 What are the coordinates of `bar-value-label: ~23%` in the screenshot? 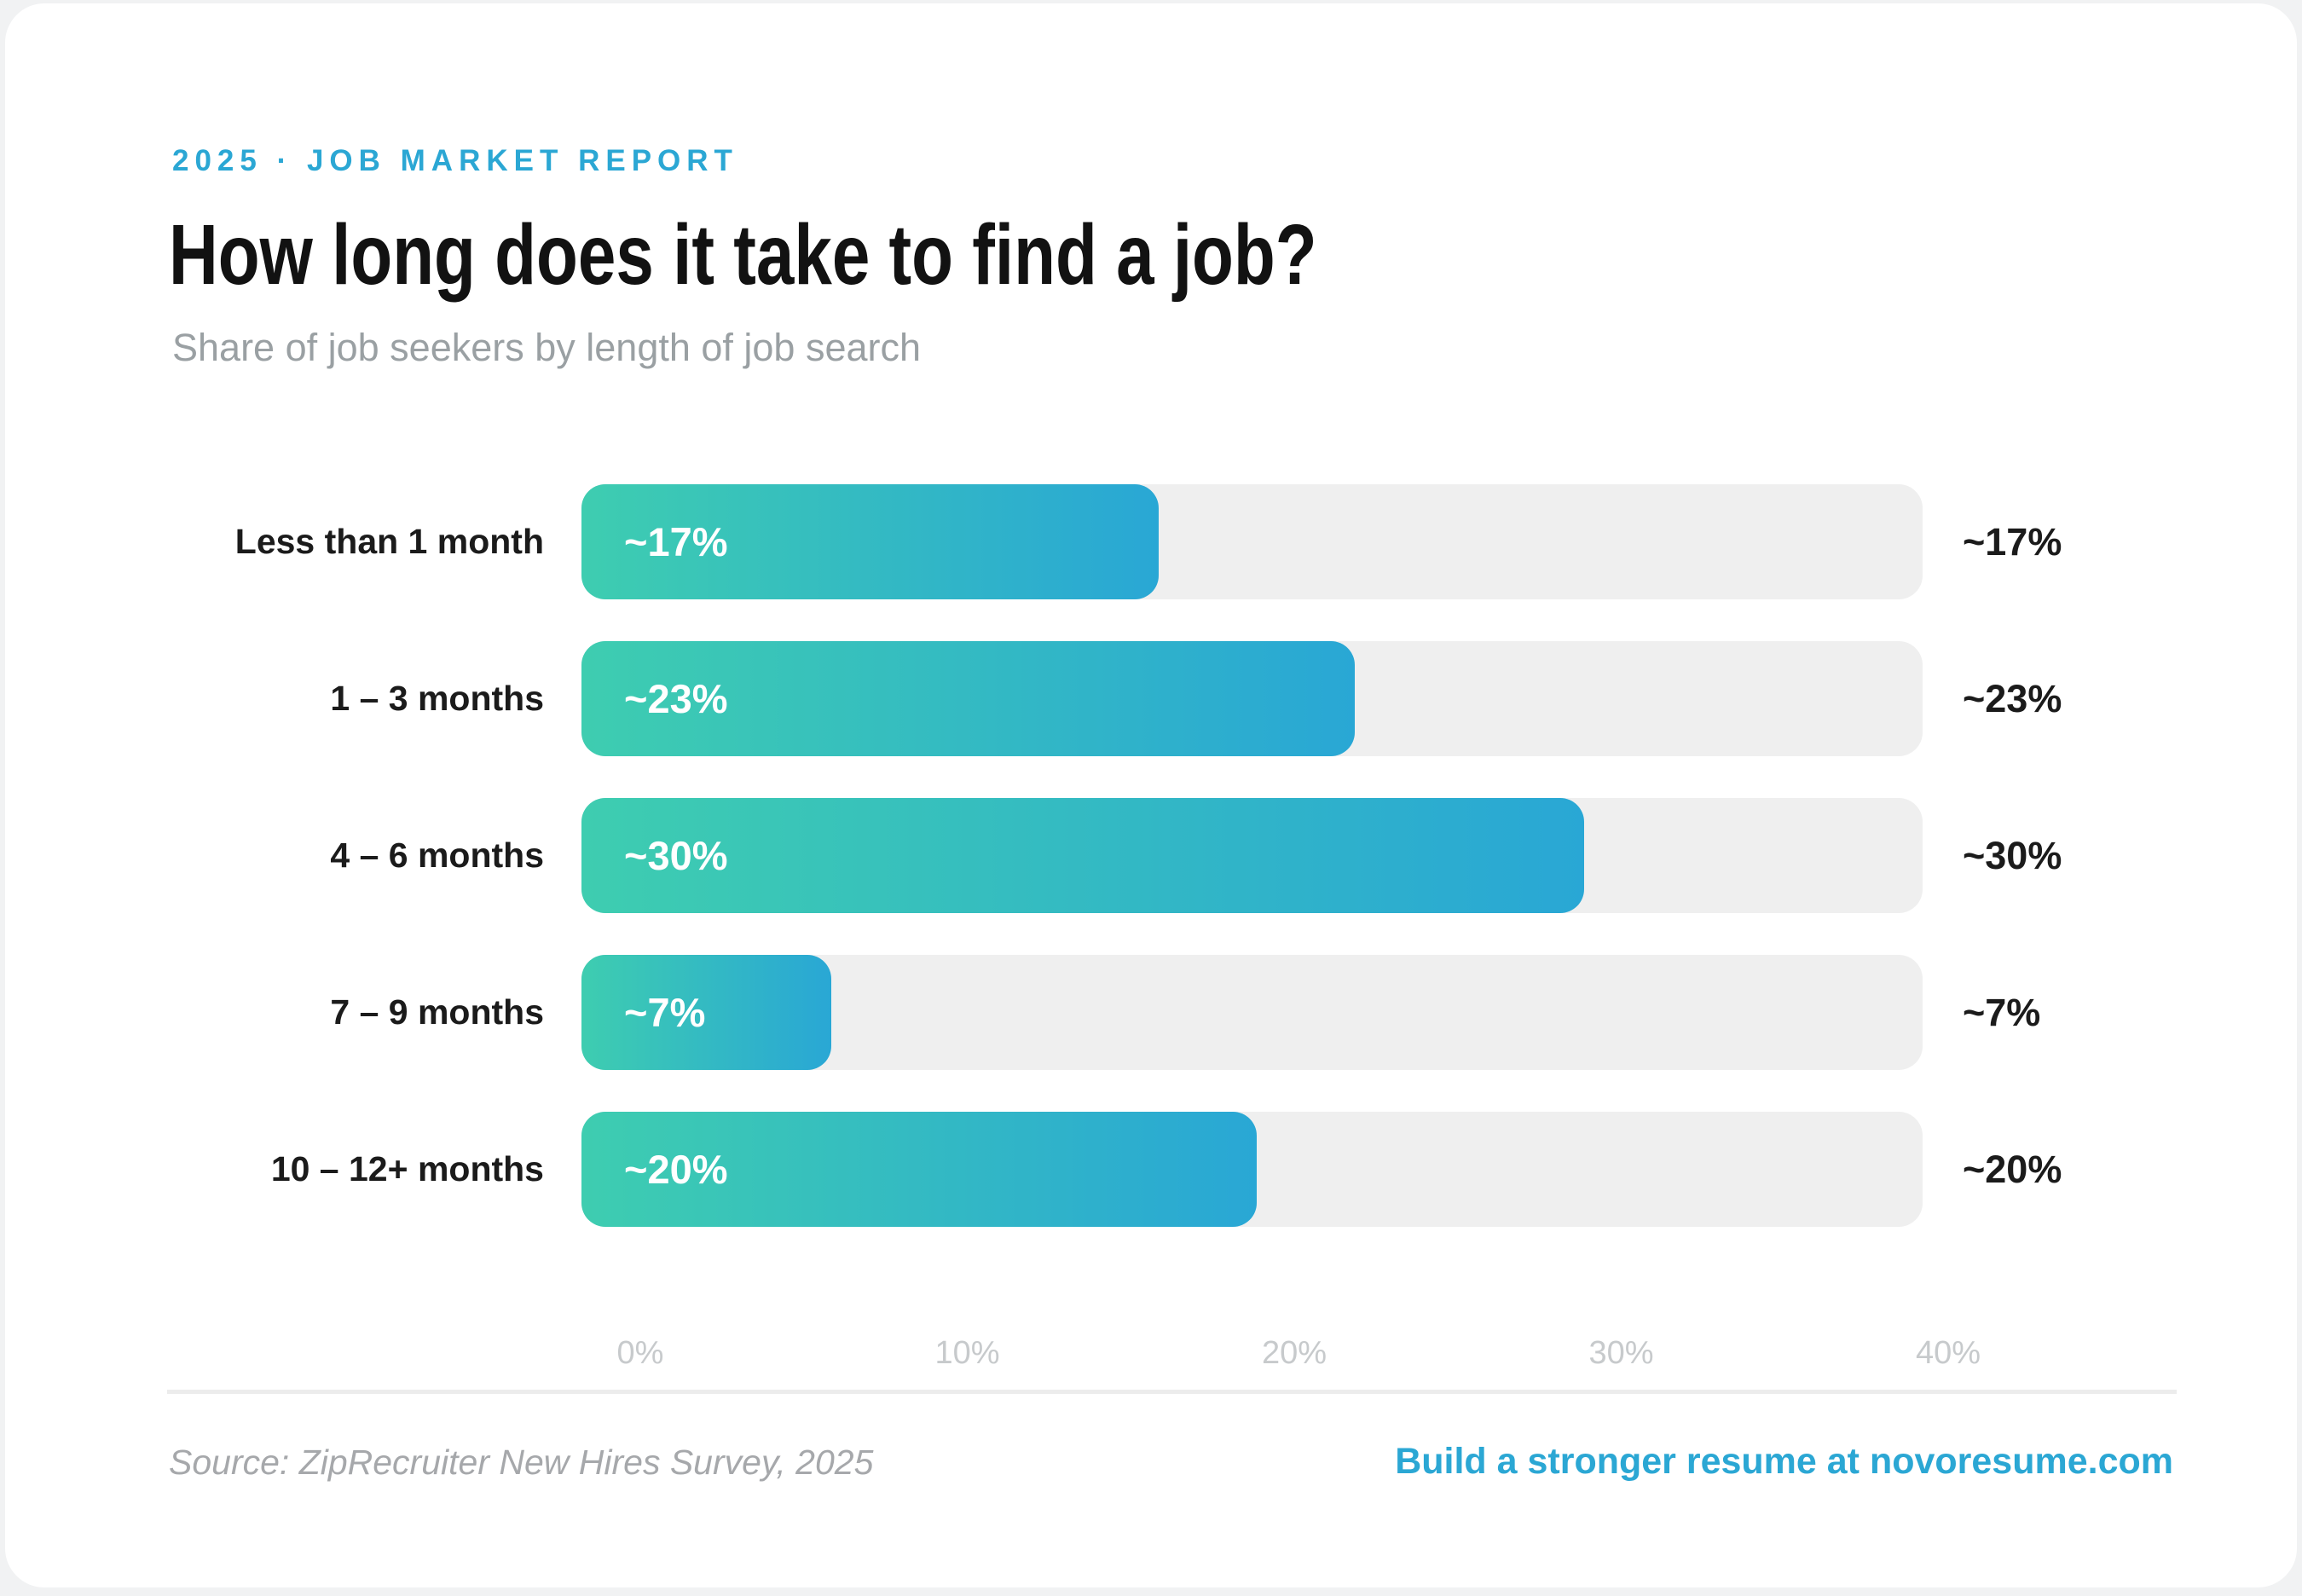 It's located at (676, 698).